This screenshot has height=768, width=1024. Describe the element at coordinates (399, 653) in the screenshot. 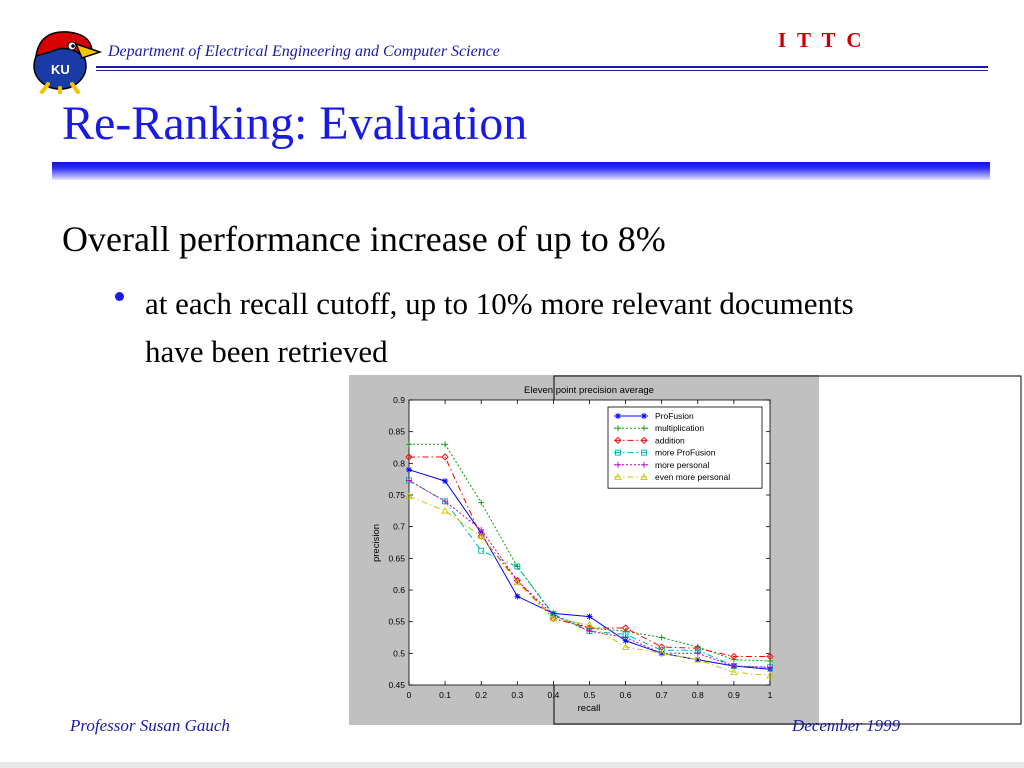

I see `y-tick-label: 0.5` at that location.